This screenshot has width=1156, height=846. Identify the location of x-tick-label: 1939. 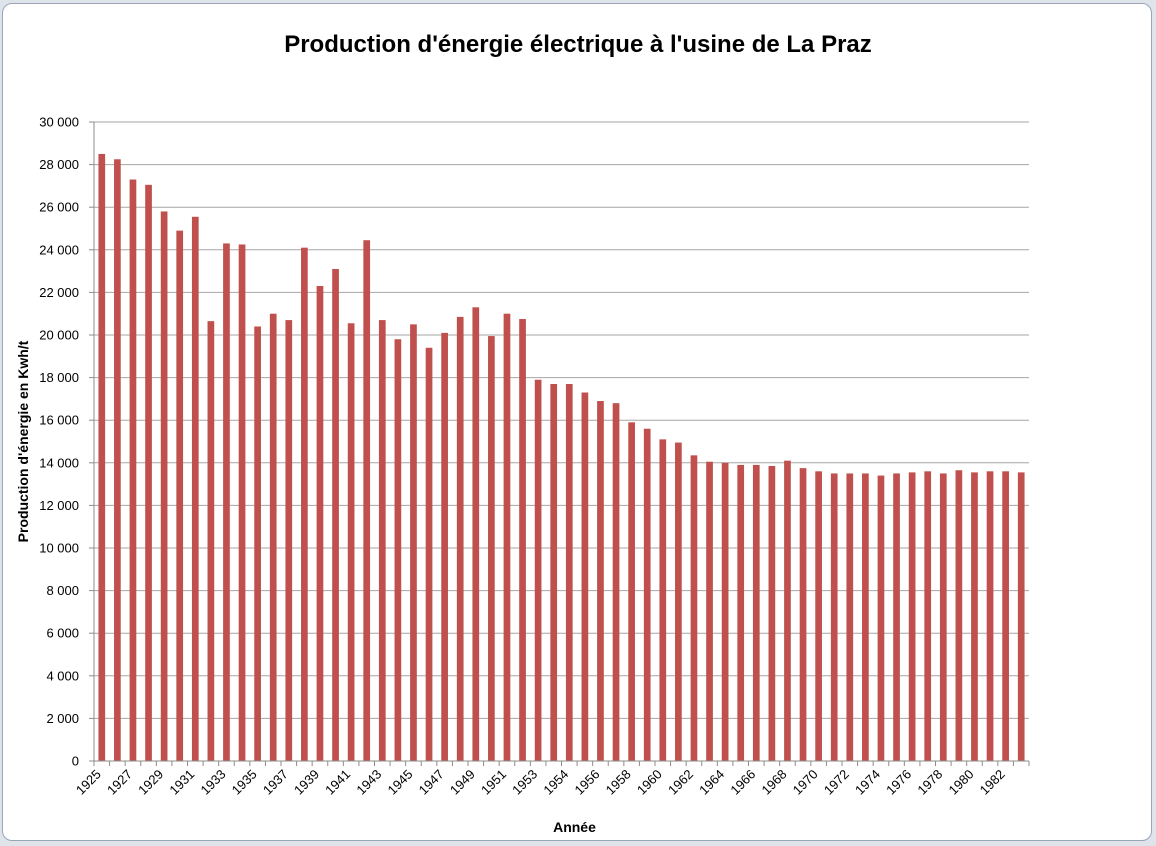
(306, 782).